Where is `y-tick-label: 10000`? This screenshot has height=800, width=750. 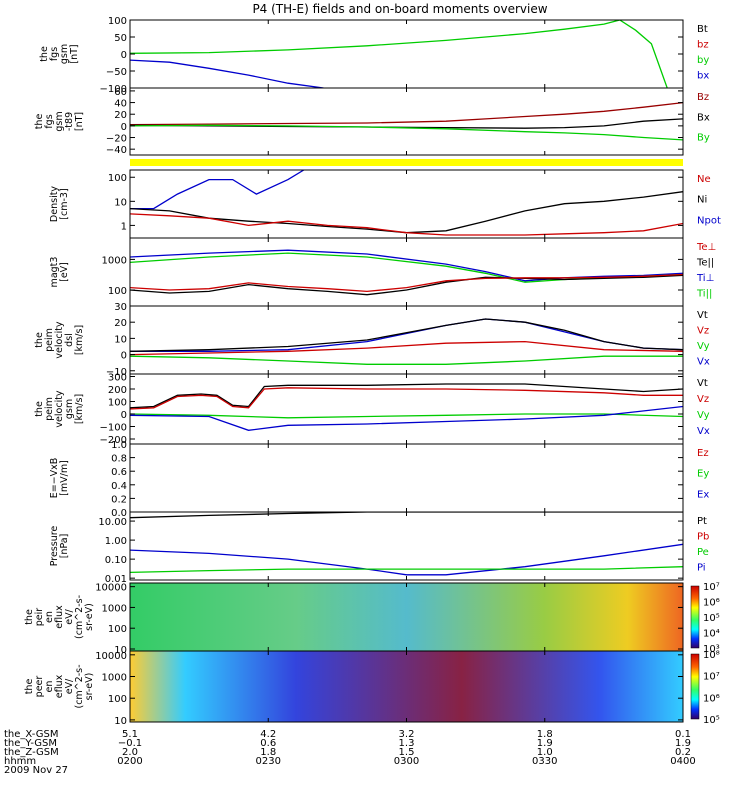 y-tick-label: 10000 is located at coordinates (111, 656).